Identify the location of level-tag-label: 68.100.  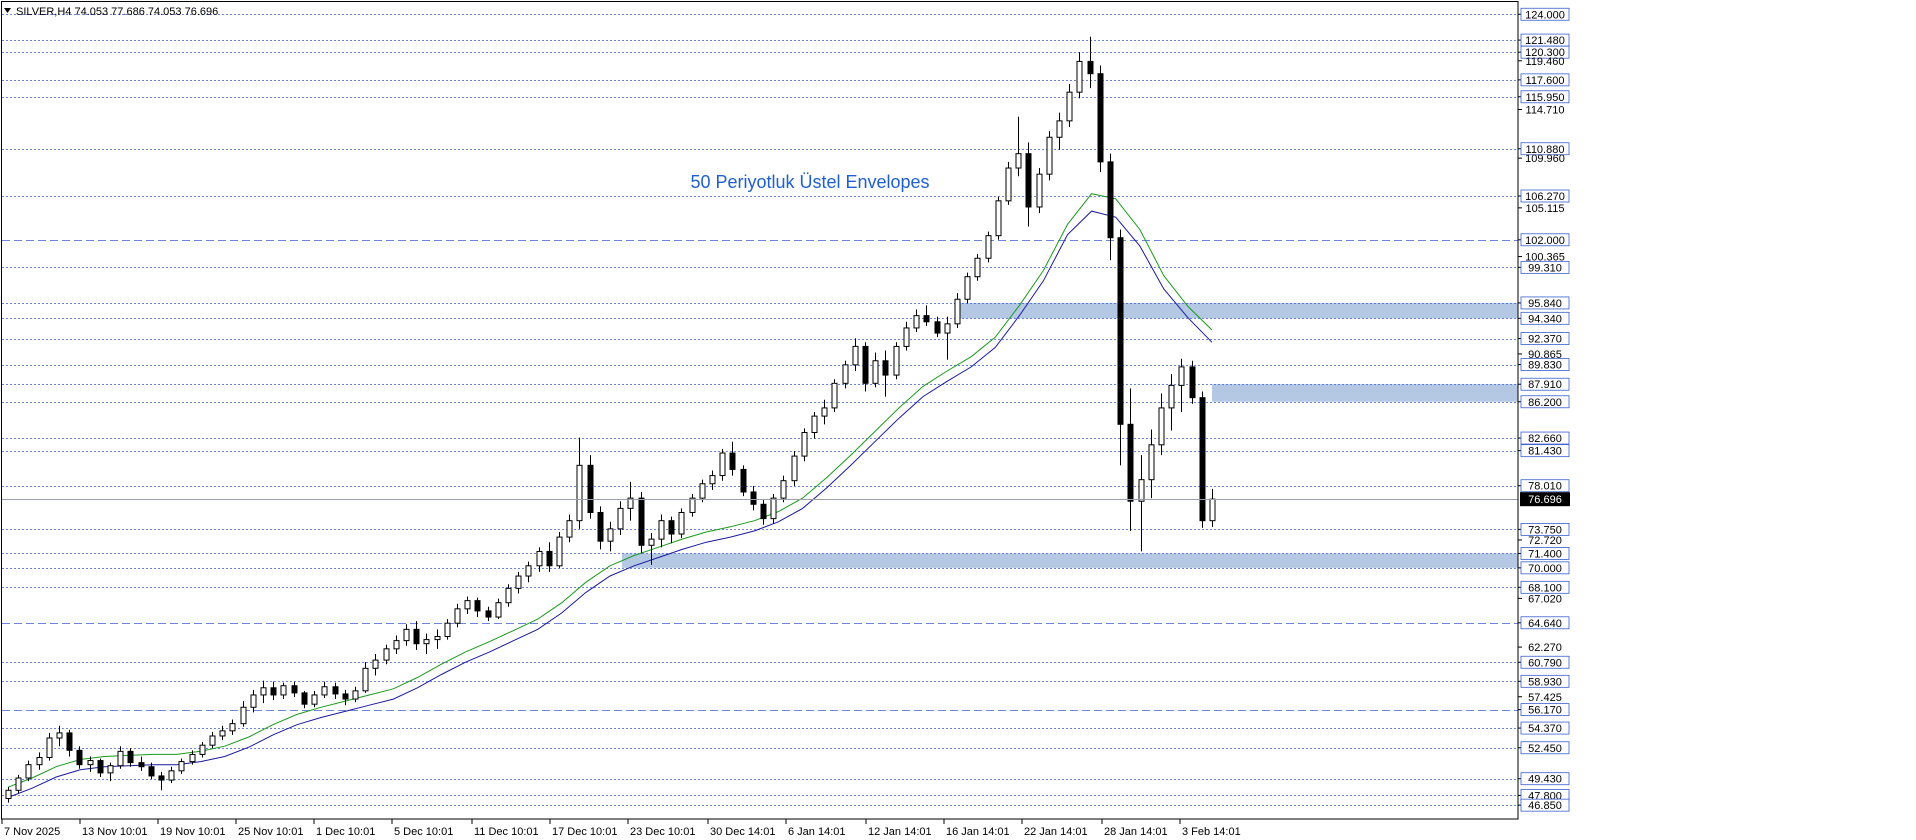
(1545, 588).